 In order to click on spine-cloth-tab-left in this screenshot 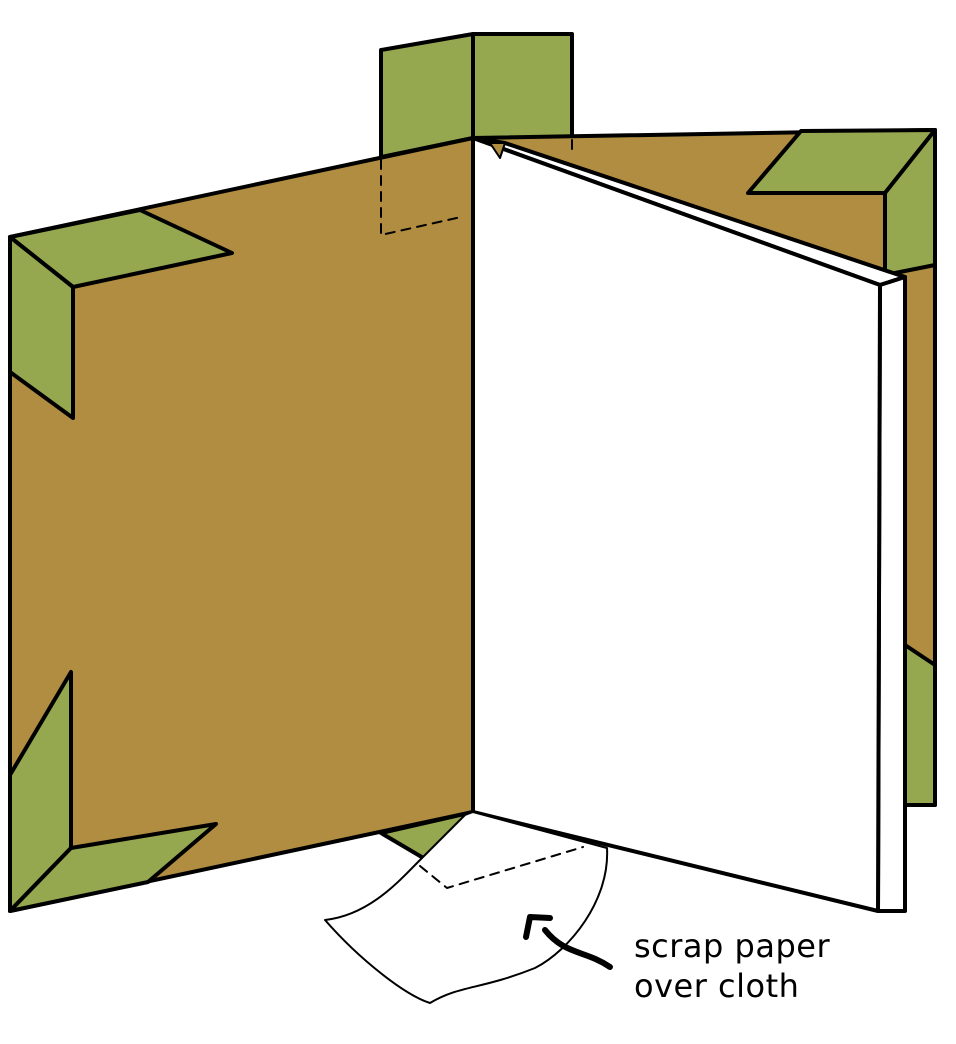, I will do `click(427, 95)`.